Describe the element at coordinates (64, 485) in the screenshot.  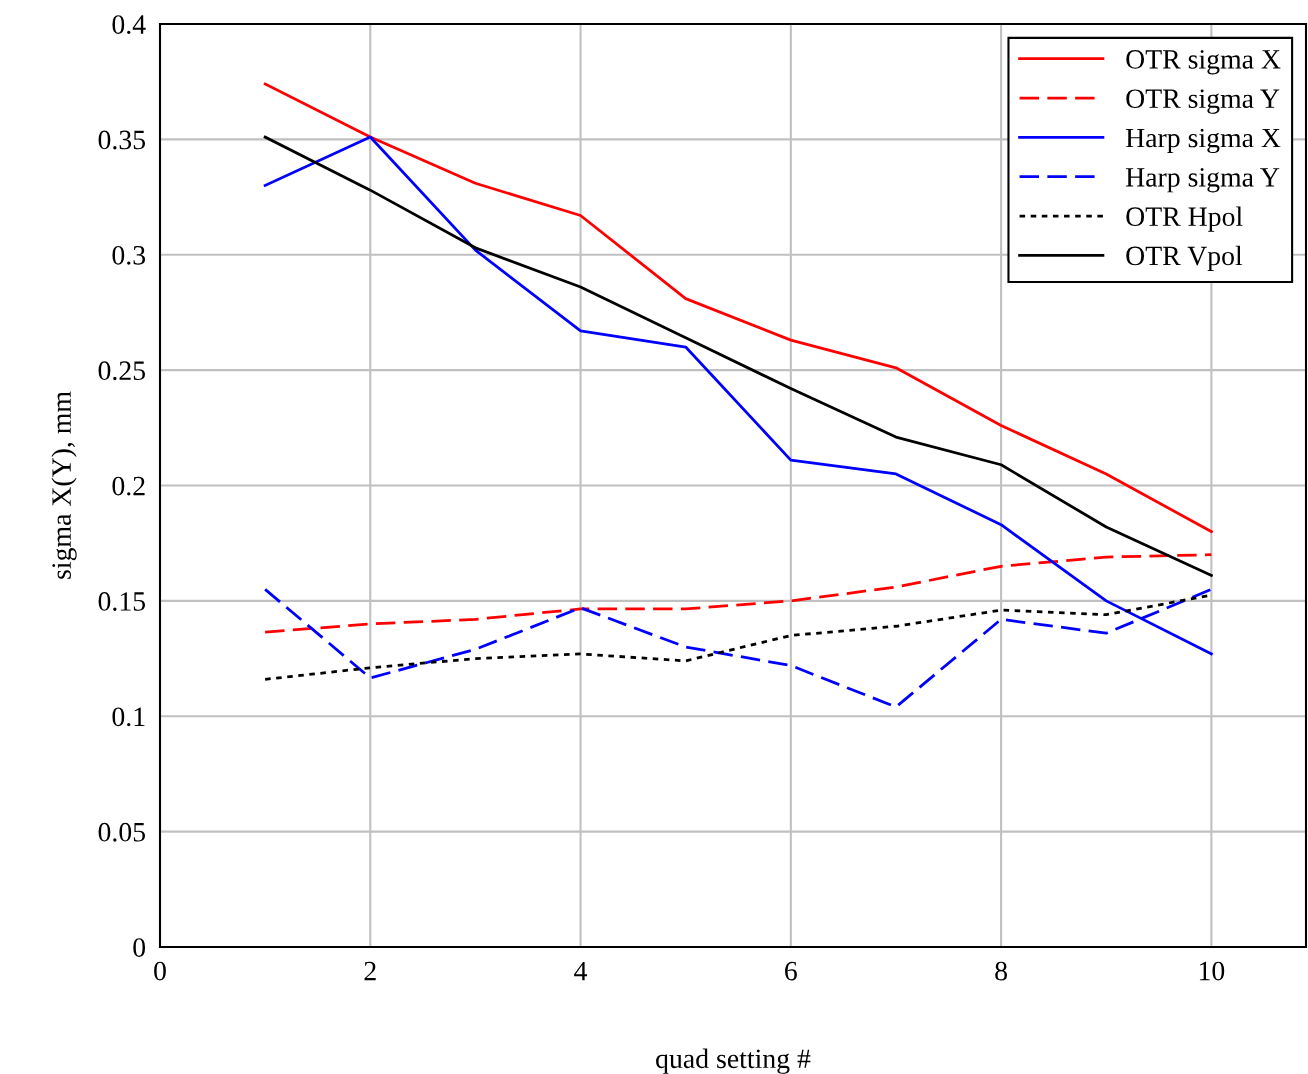
I see `y-axis-title: sigma X(Y), mm` at that location.